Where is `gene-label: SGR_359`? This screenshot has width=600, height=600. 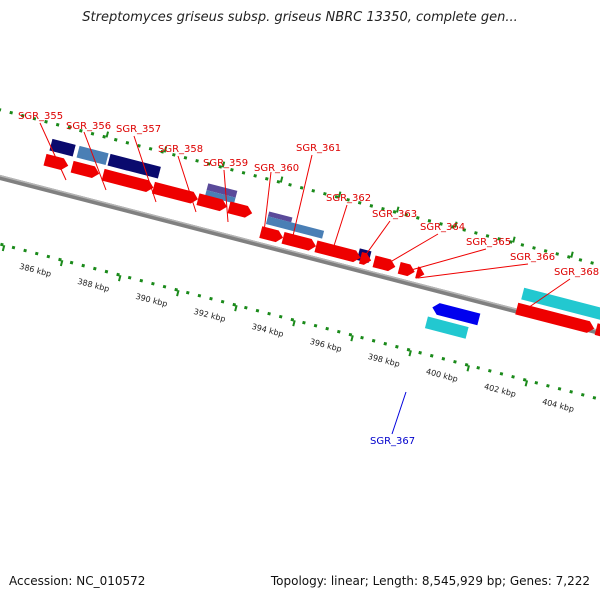 gene-label: SGR_359 is located at coordinates (225, 163).